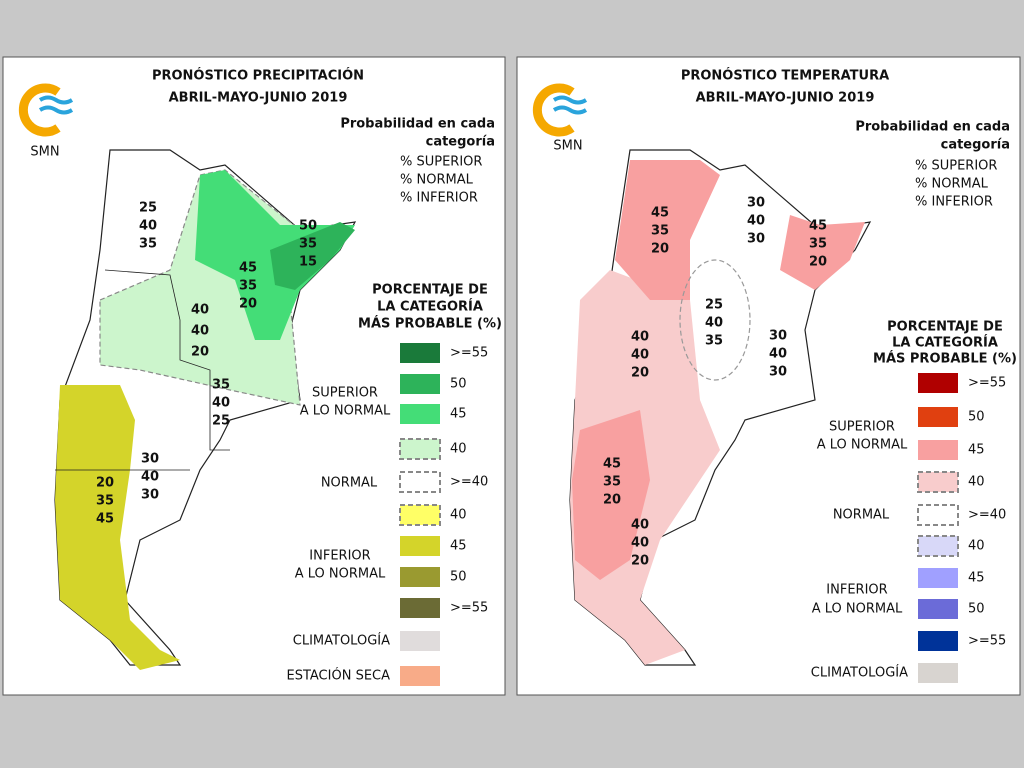 Image resolution: width=1024 pixels, height=768 pixels. Describe the element at coordinates (785, 76) in the screenshot. I see `title: PRONÓSTICO TEMPERATURA` at that location.